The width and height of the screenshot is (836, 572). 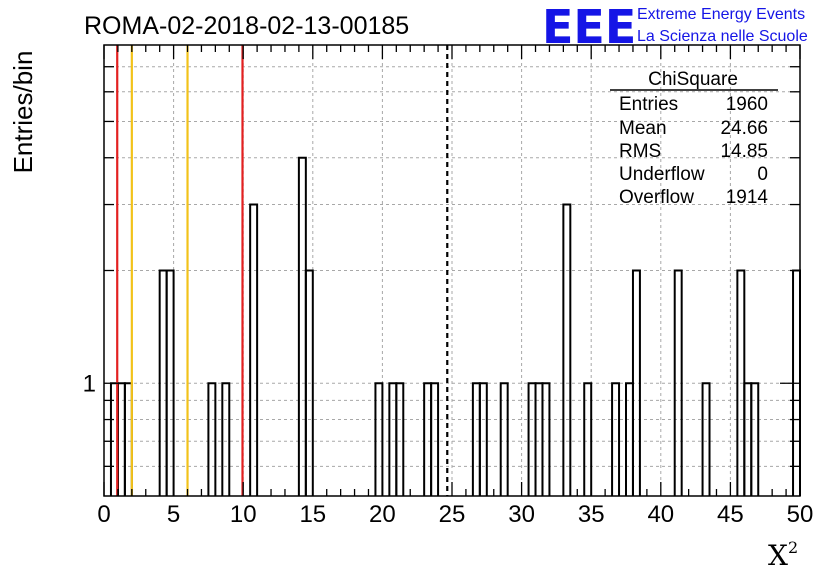 What do you see at coordinates (382, 514) in the screenshot?
I see `x-tick-label: 20` at bounding box center [382, 514].